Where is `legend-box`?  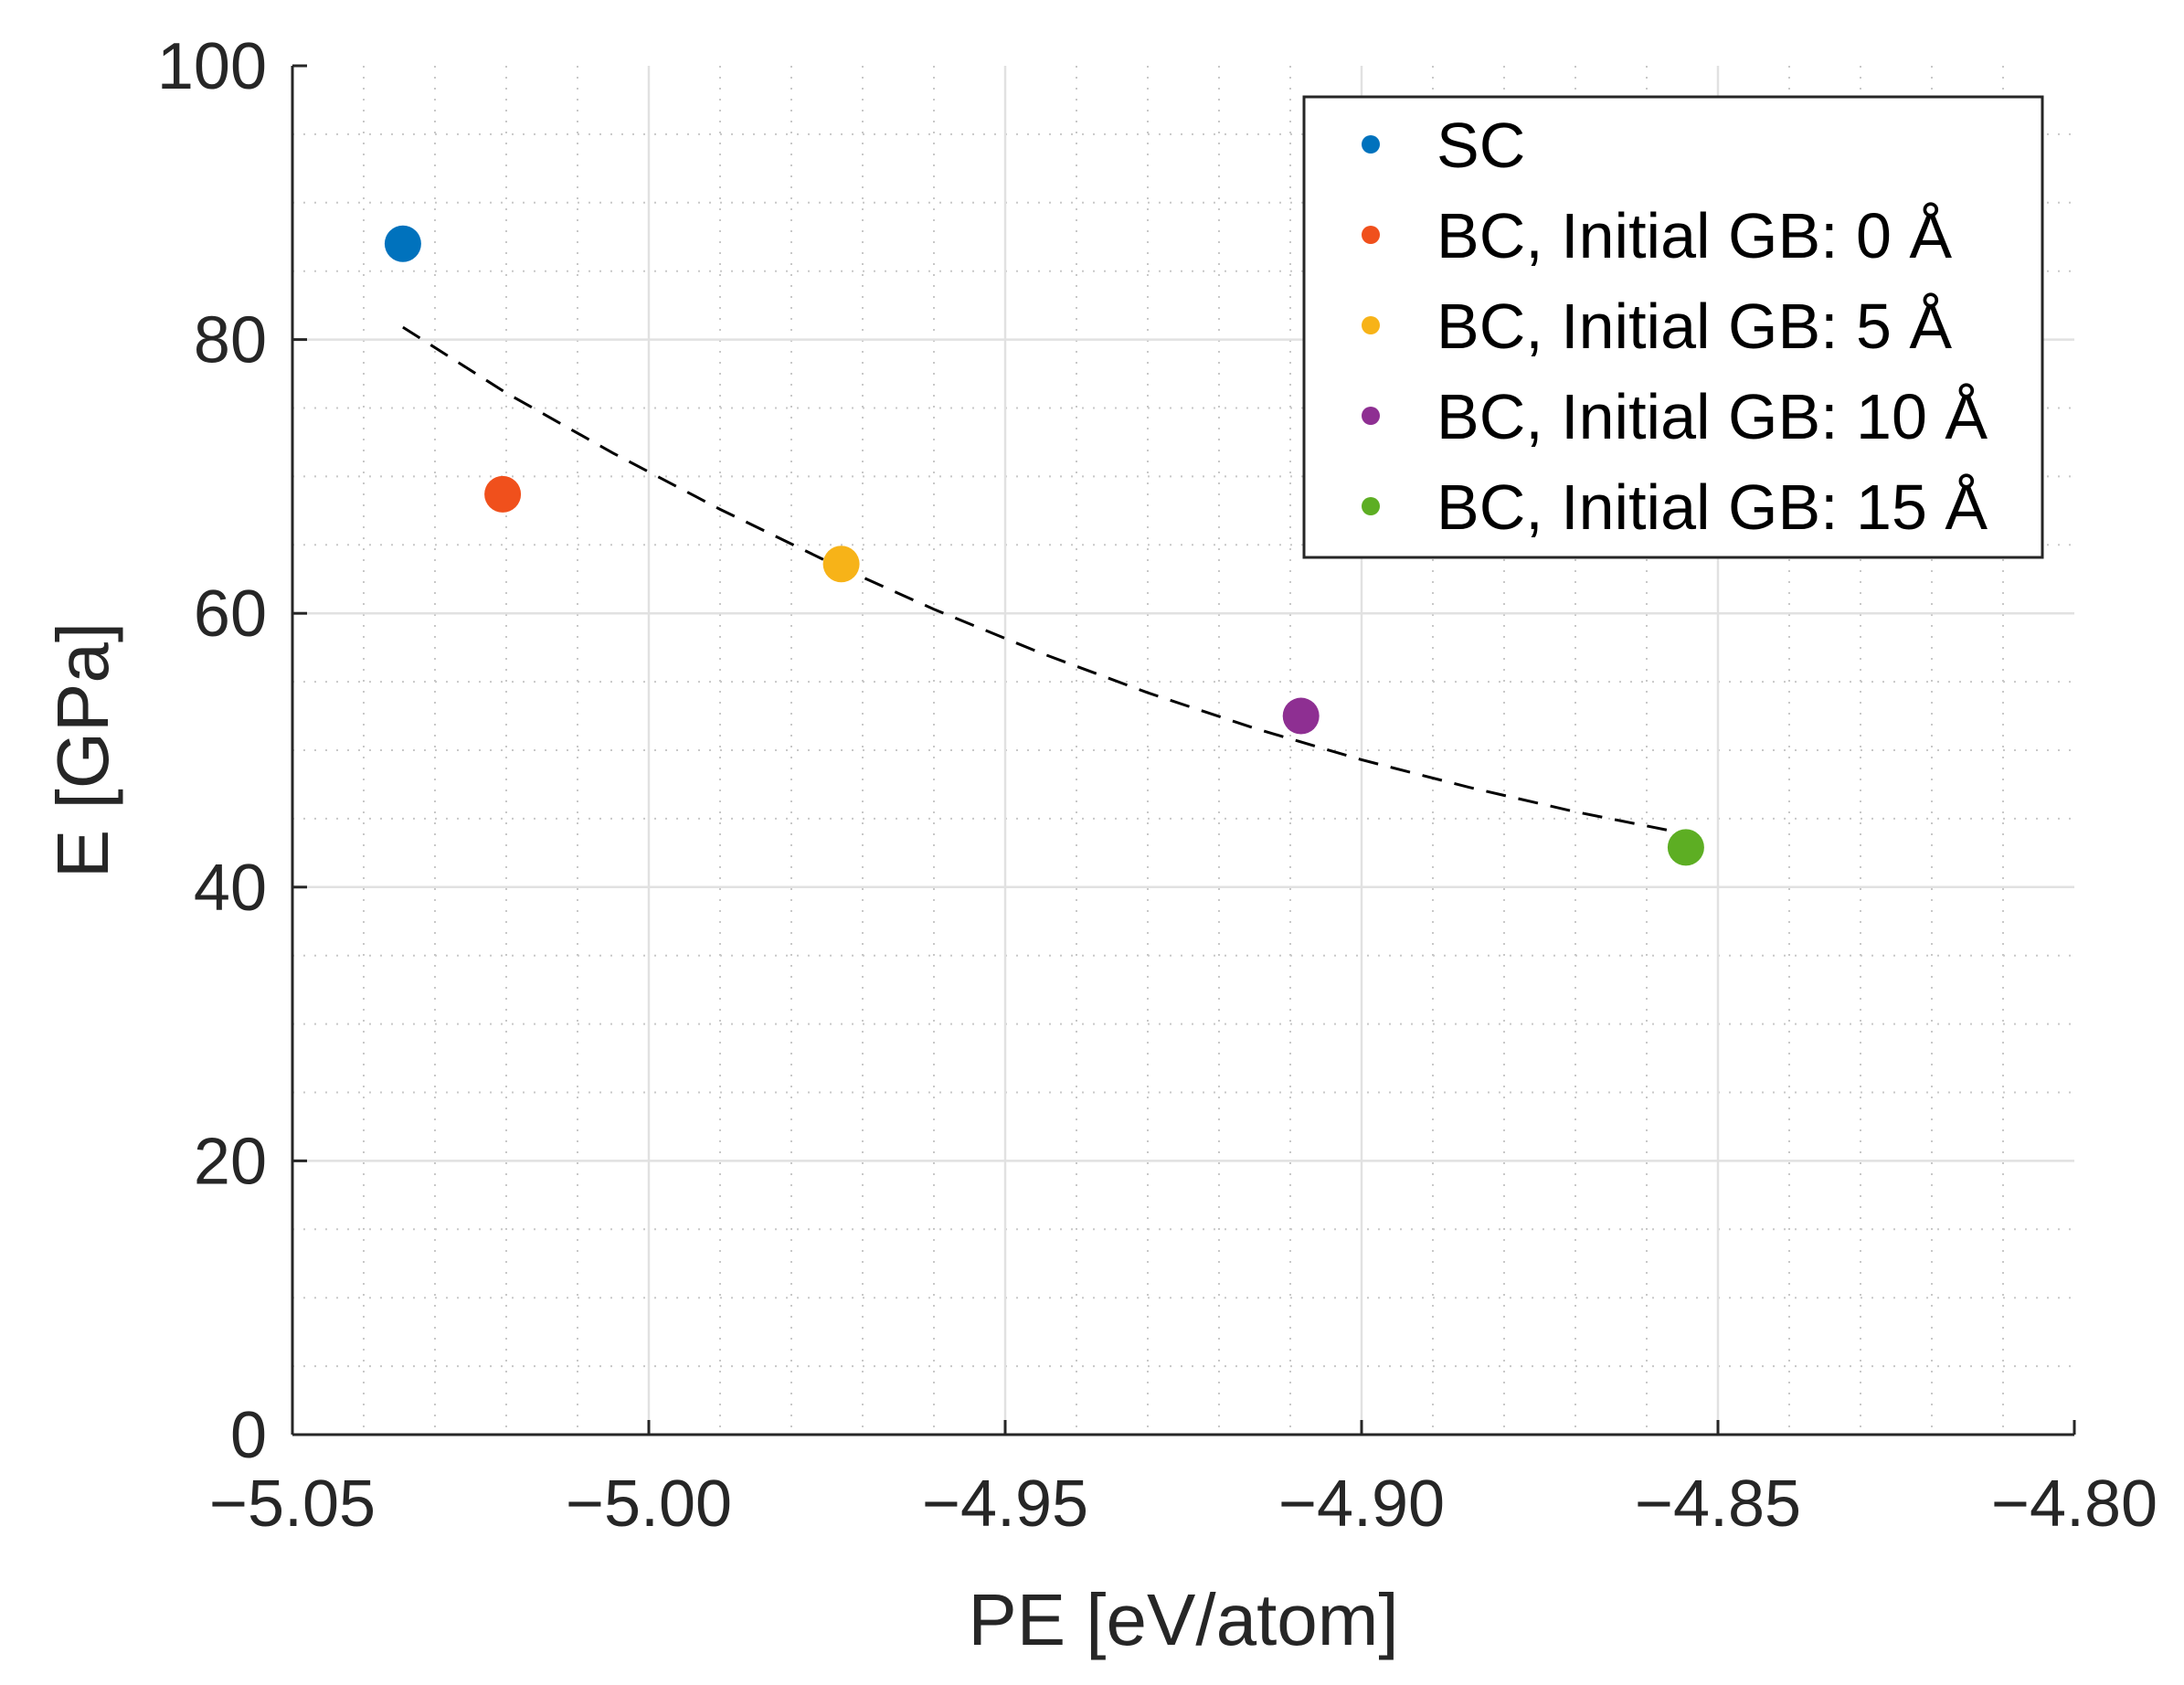 legend-box is located at coordinates (1673, 327).